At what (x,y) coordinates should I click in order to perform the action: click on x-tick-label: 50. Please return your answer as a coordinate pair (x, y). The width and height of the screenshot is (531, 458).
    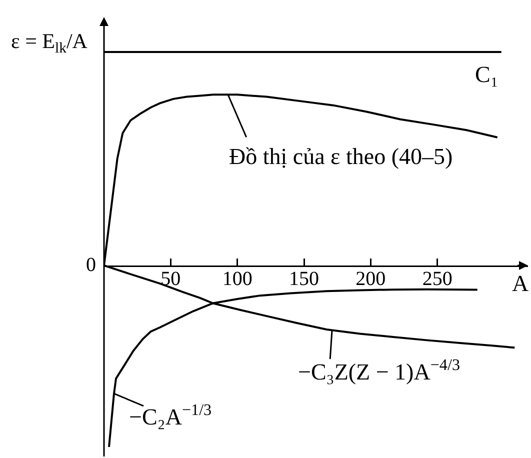
    Looking at the image, I should click on (170, 279).